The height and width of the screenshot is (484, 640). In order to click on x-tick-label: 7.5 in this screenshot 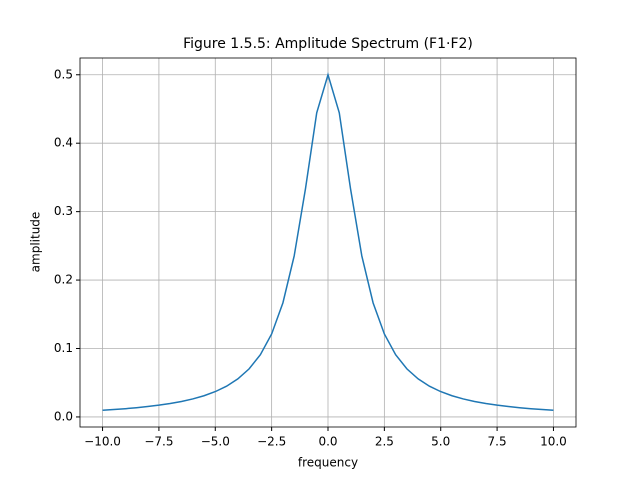, I will do `click(497, 442)`.